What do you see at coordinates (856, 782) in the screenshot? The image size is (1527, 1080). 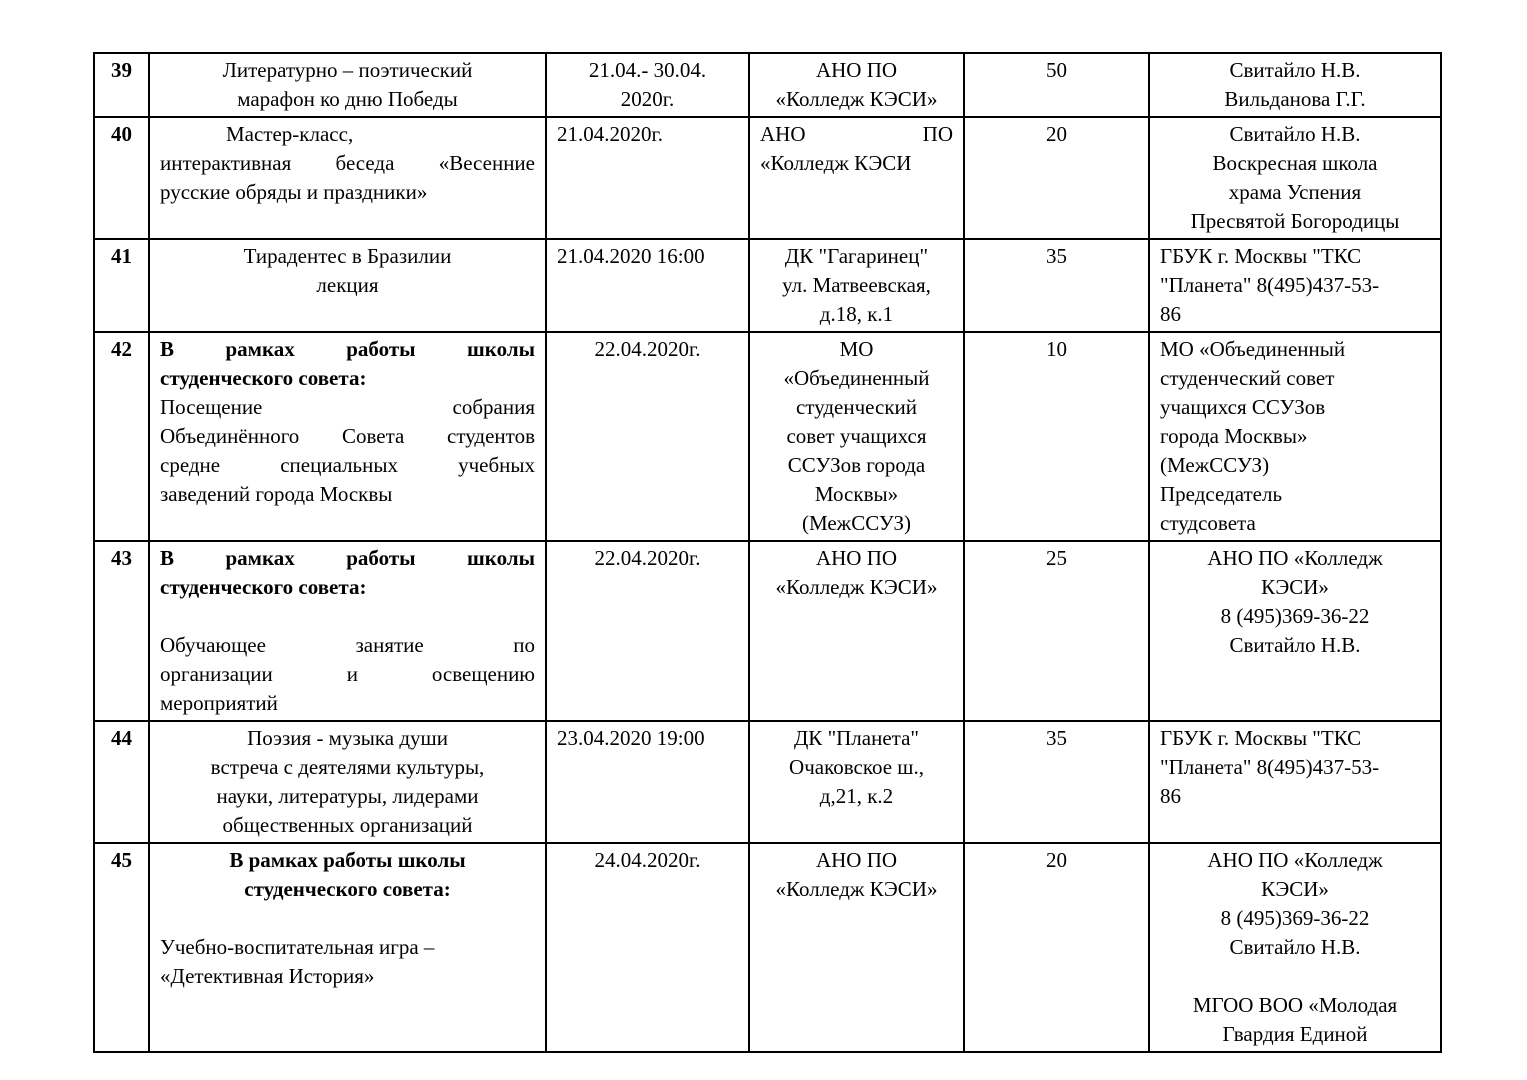 I see `venue-cell: ДК "Планета" Очаковское ш., д,21, к.2` at bounding box center [856, 782].